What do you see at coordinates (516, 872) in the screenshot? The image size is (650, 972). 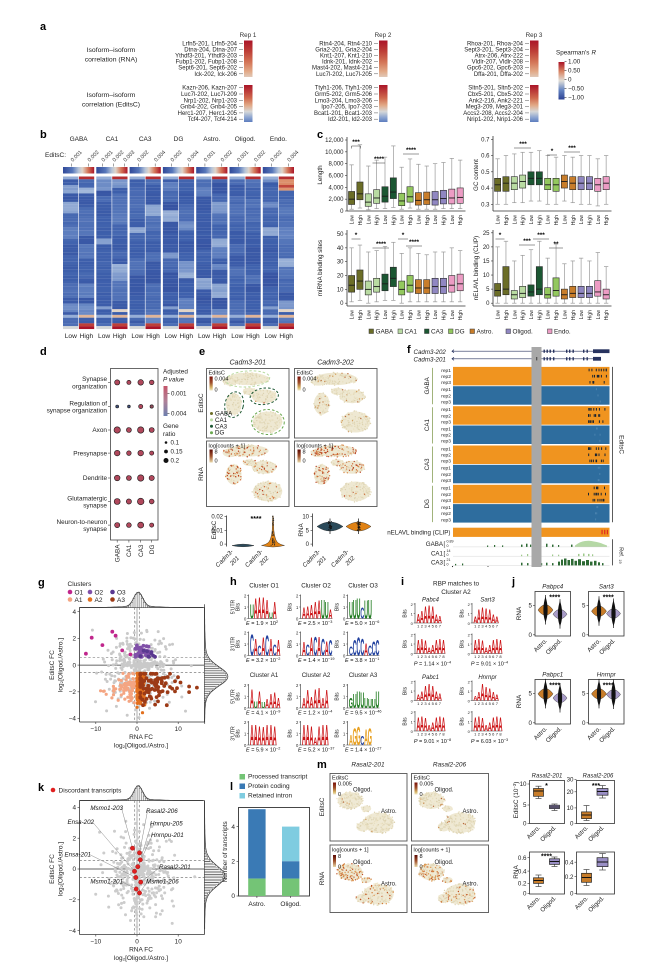 I see `svg-text: RNA` at bounding box center [516, 872].